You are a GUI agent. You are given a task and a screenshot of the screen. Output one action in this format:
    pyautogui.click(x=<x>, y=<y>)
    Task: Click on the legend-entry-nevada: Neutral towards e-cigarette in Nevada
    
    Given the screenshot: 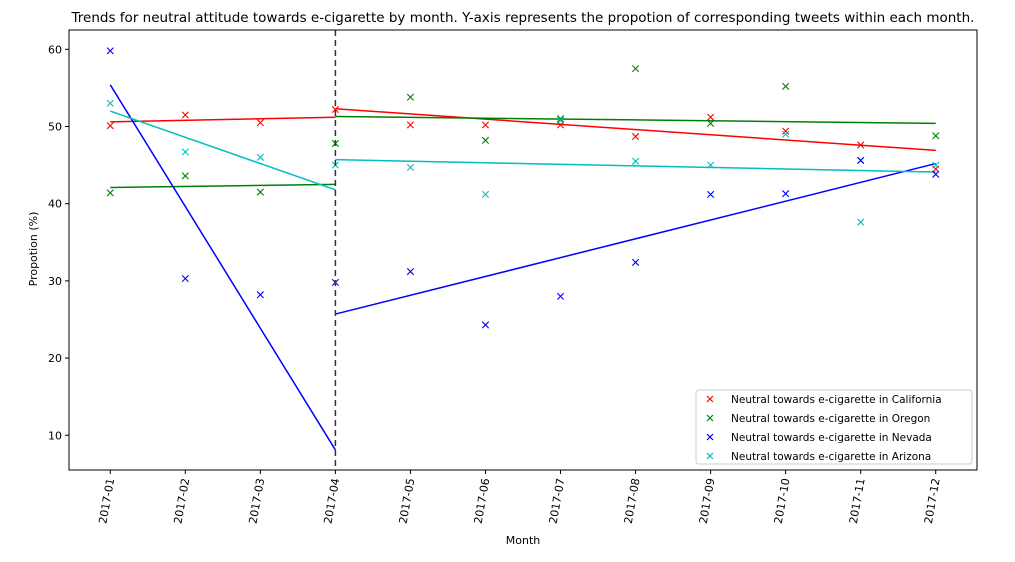 What is the action you would take?
    pyautogui.click(x=819, y=438)
    